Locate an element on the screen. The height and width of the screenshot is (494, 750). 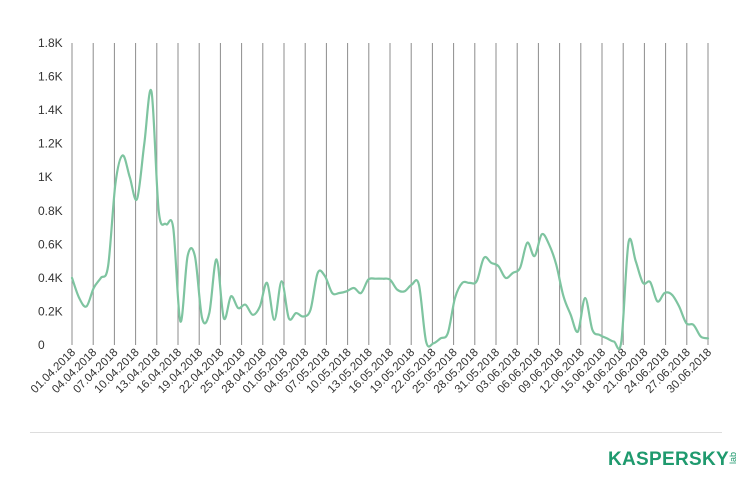
kaspersky-lab-logo: KASPERSKYlab is located at coordinates (674, 460).